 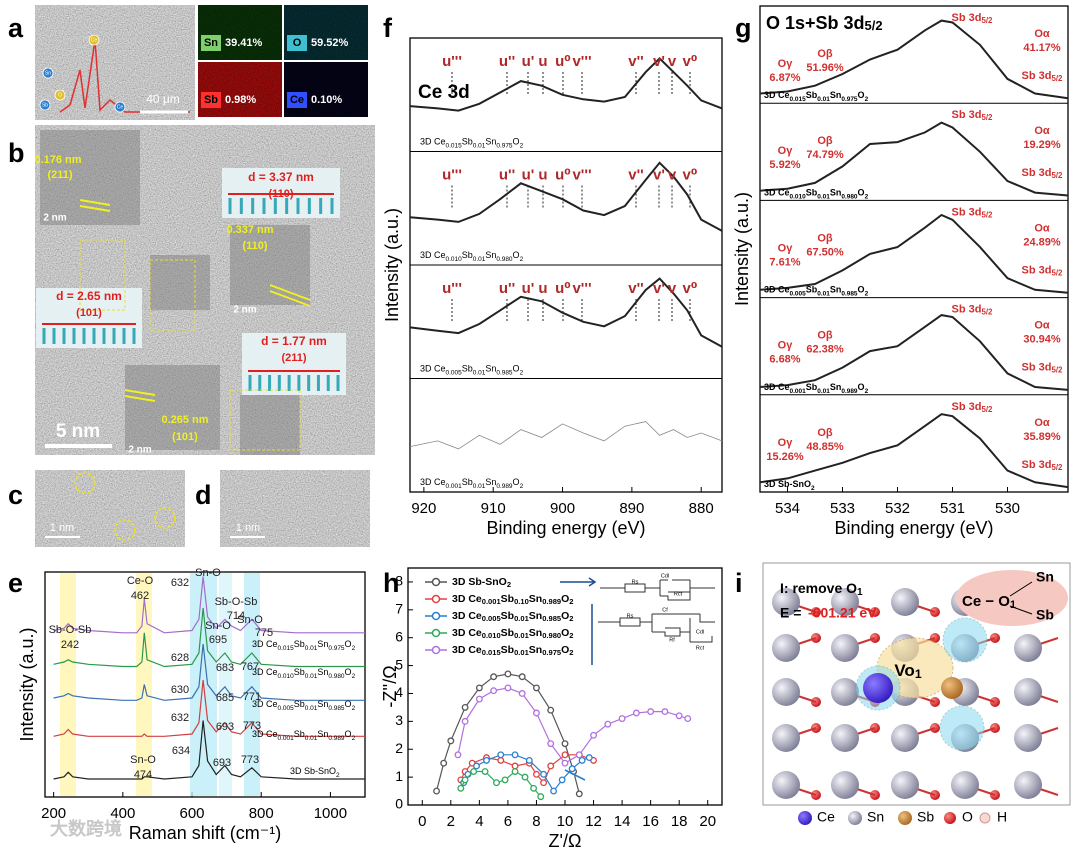 What do you see at coordinates (622, 821) in the screenshot?
I see `x-tick-label: 14` at bounding box center [622, 821].